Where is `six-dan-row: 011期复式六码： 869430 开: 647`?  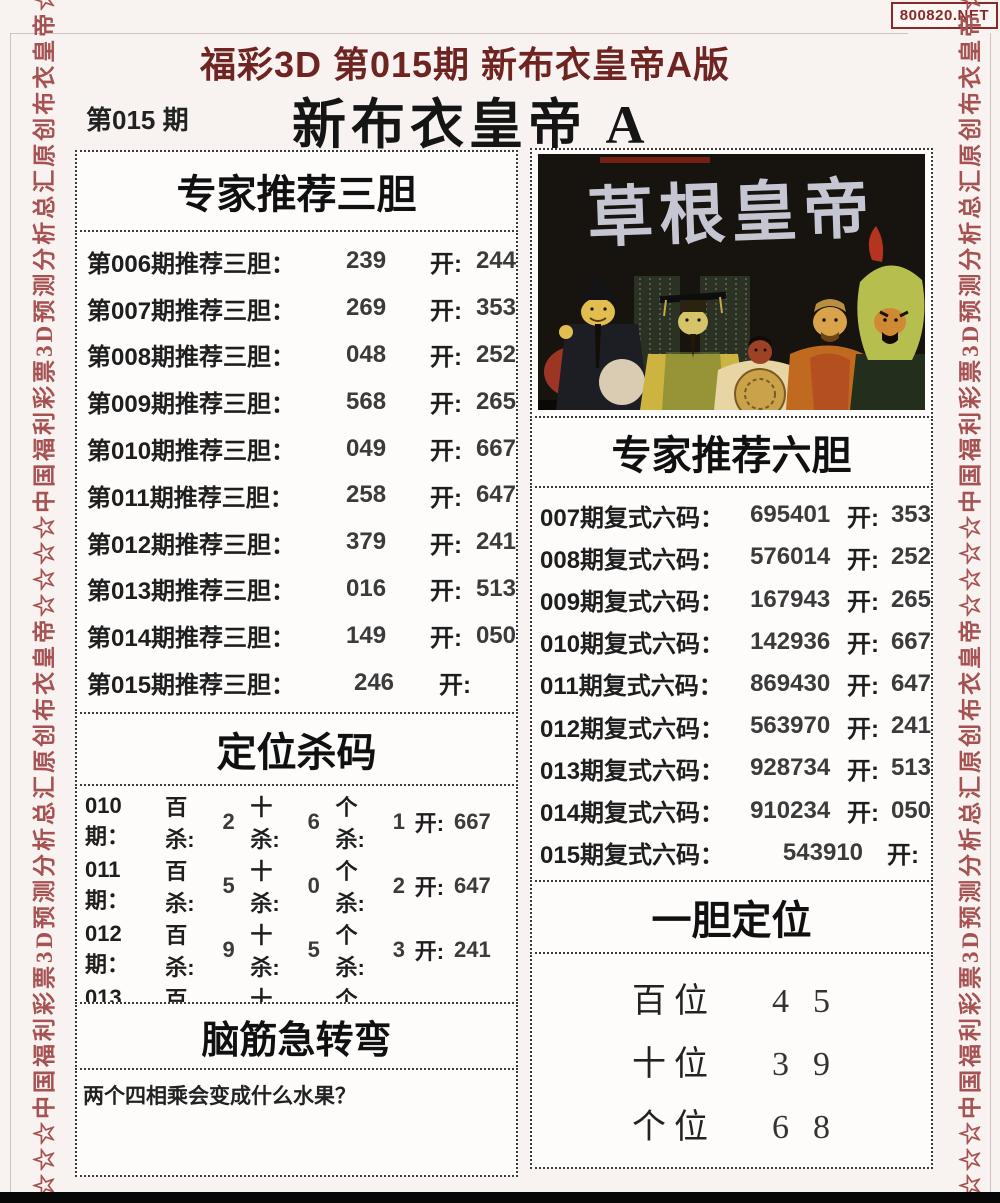 six-dan-row: 011期复式六码： 869430 开: 647 is located at coordinates (731, 683).